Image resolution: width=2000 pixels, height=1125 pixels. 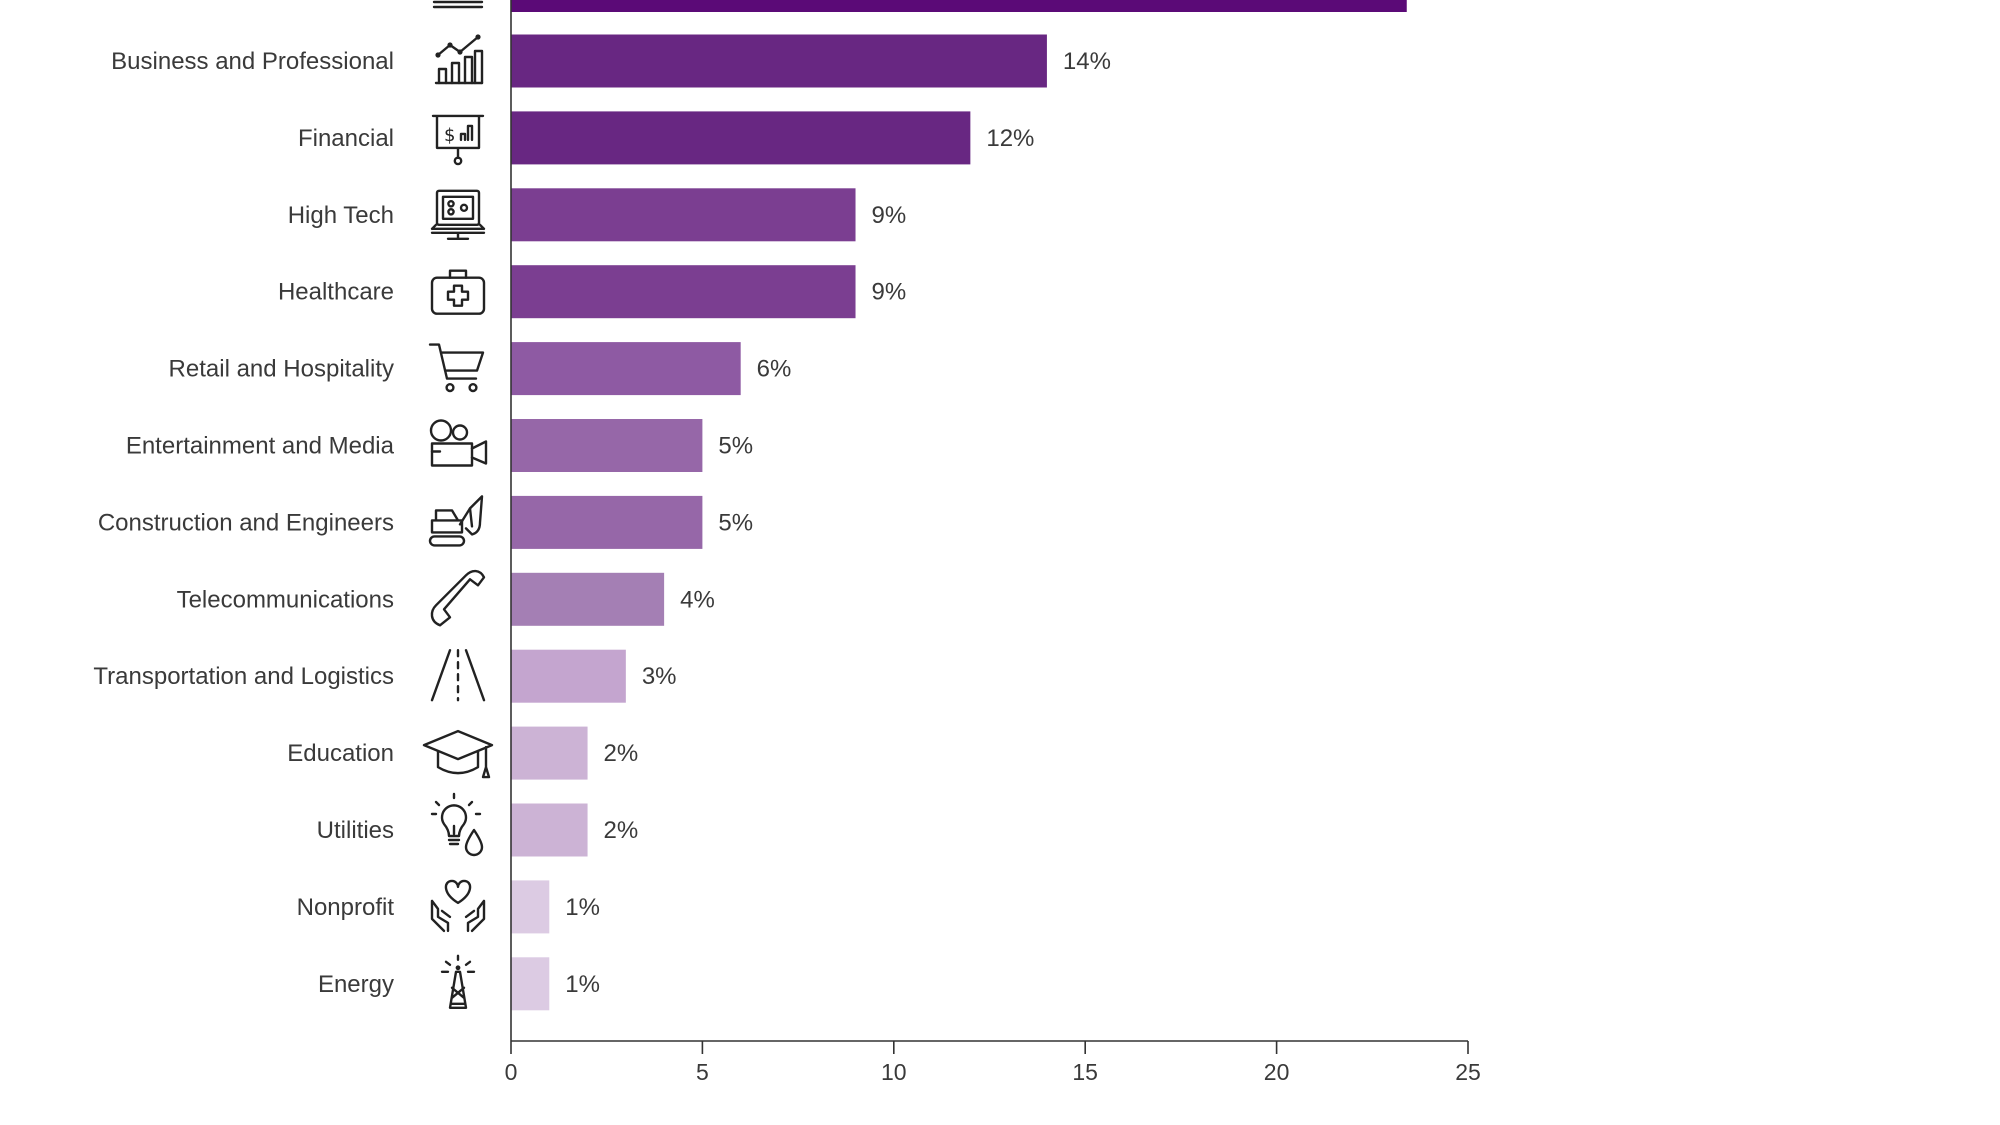 What do you see at coordinates (774, 369) in the screenshot?
I see `data-label: 6%` at bounding box center [774, 369].